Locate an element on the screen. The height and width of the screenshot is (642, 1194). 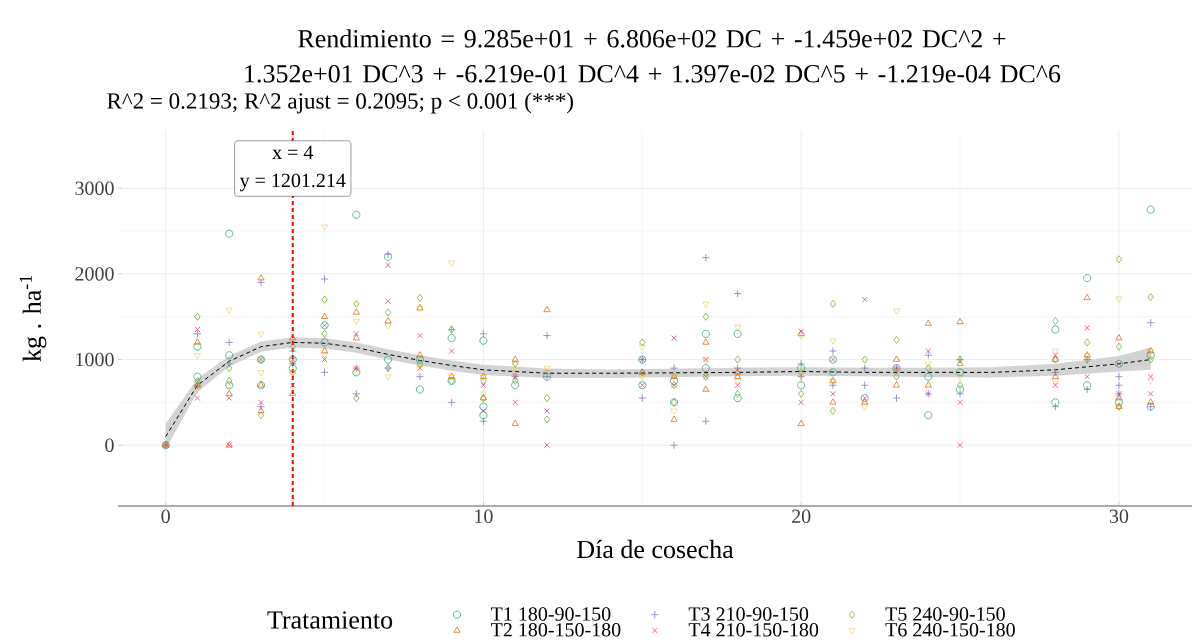
legend-label: T1 180-90-150 is located at coordinates (551, 614).